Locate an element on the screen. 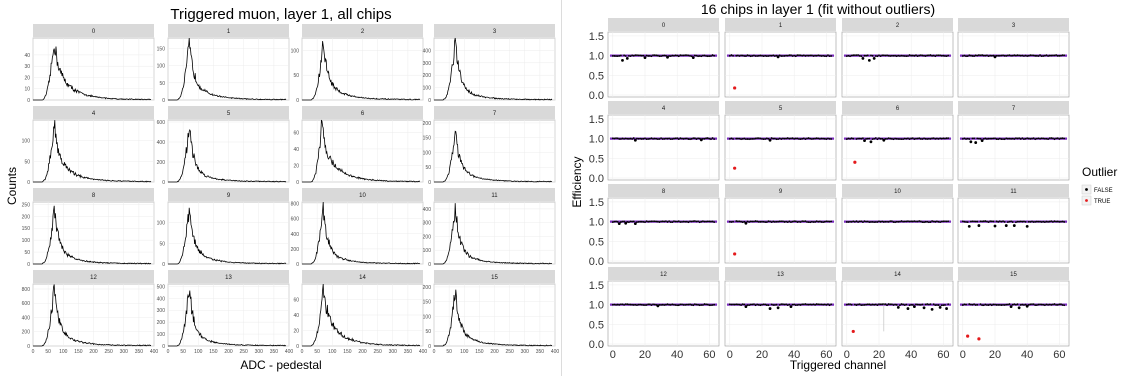  x-tick-label: 0 is located at coordinates (963, 355).